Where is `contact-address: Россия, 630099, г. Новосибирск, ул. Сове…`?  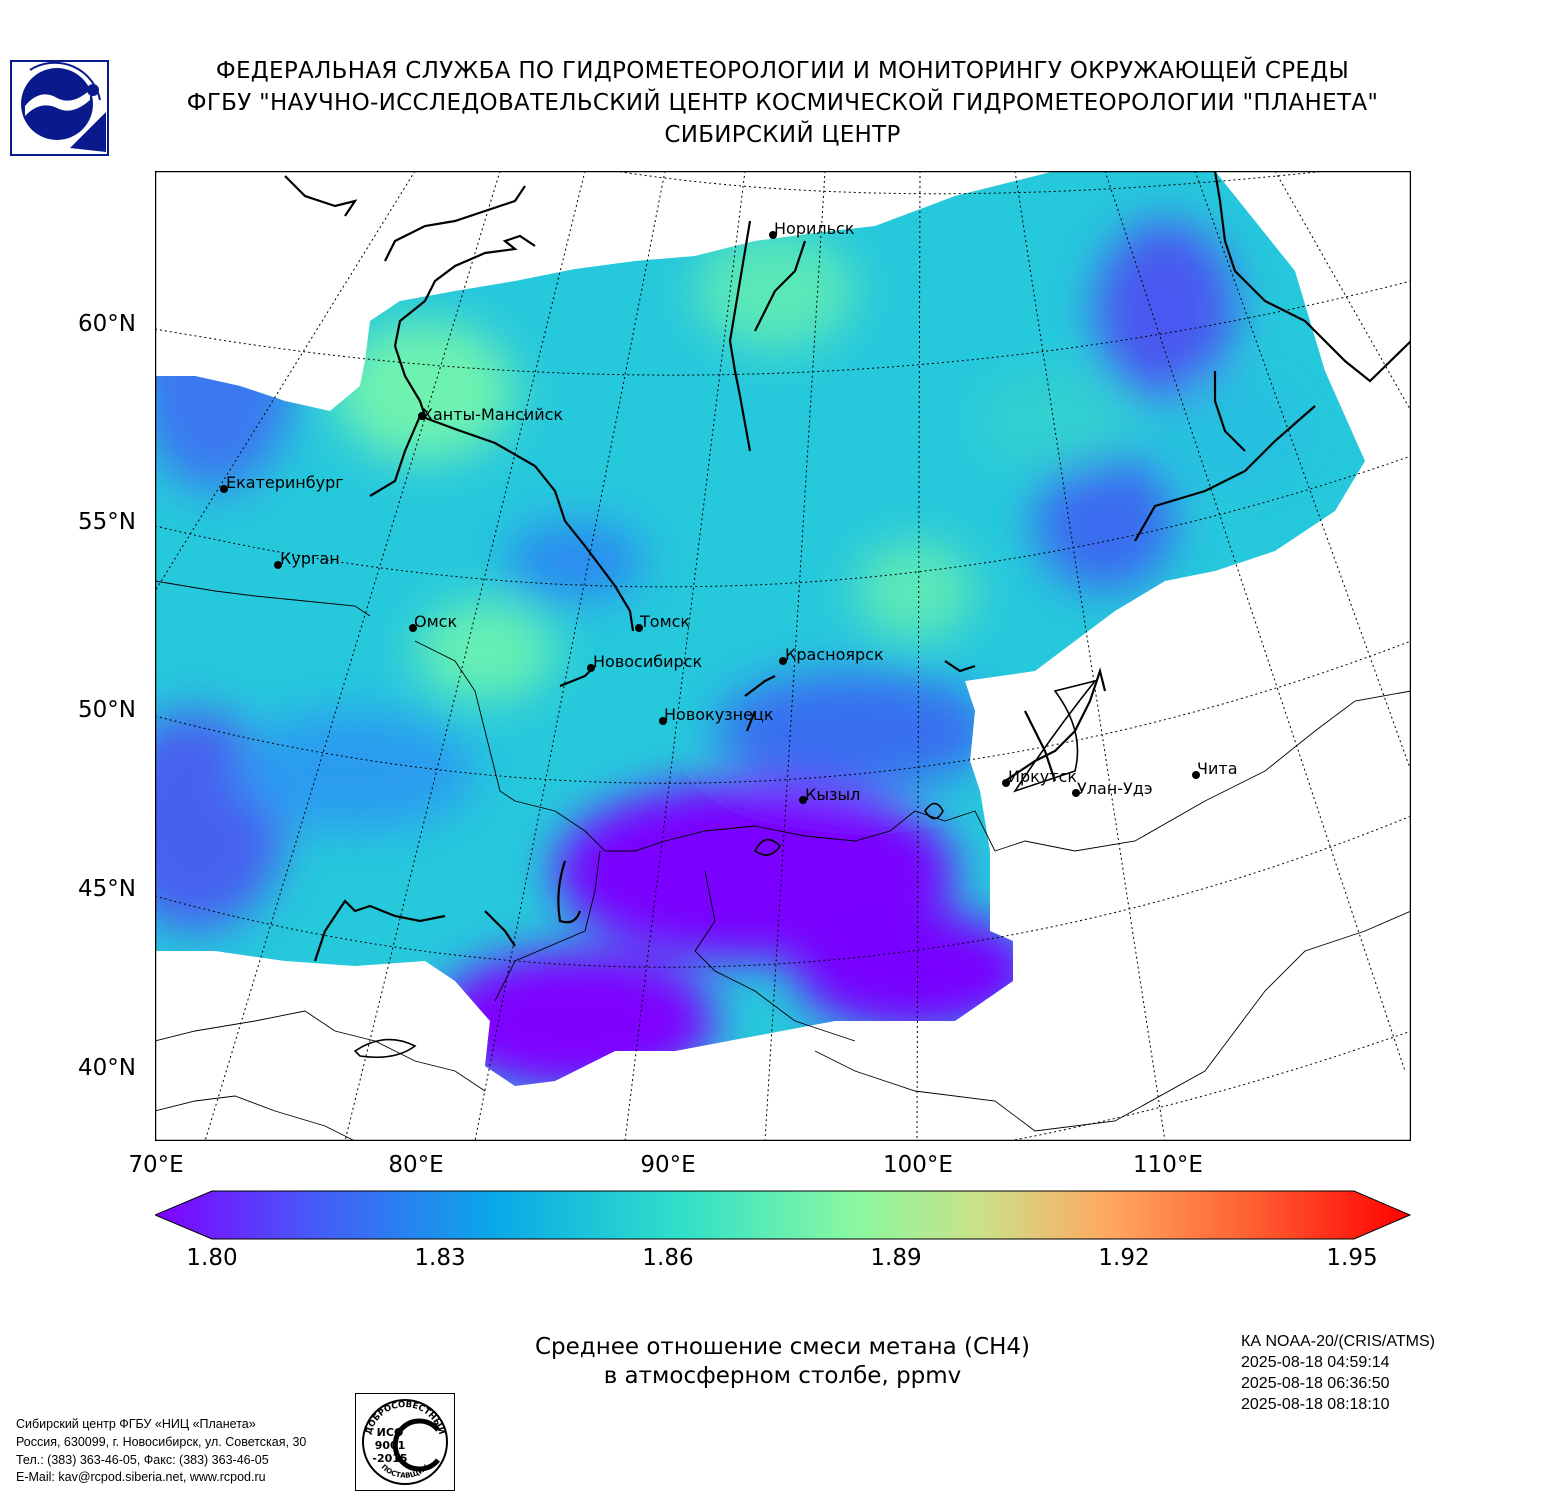
contact-address: Россия, 630099, г. Новосибирск, ул. Сове… is located at coordinates (161, 1442).